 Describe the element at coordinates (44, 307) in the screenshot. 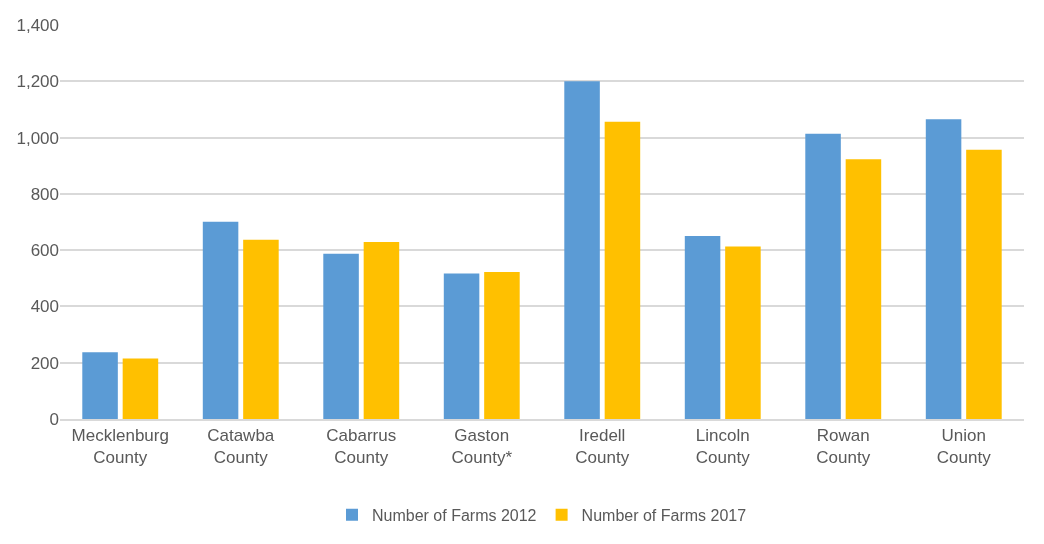

I see `y-tick-label: 400` at that location.